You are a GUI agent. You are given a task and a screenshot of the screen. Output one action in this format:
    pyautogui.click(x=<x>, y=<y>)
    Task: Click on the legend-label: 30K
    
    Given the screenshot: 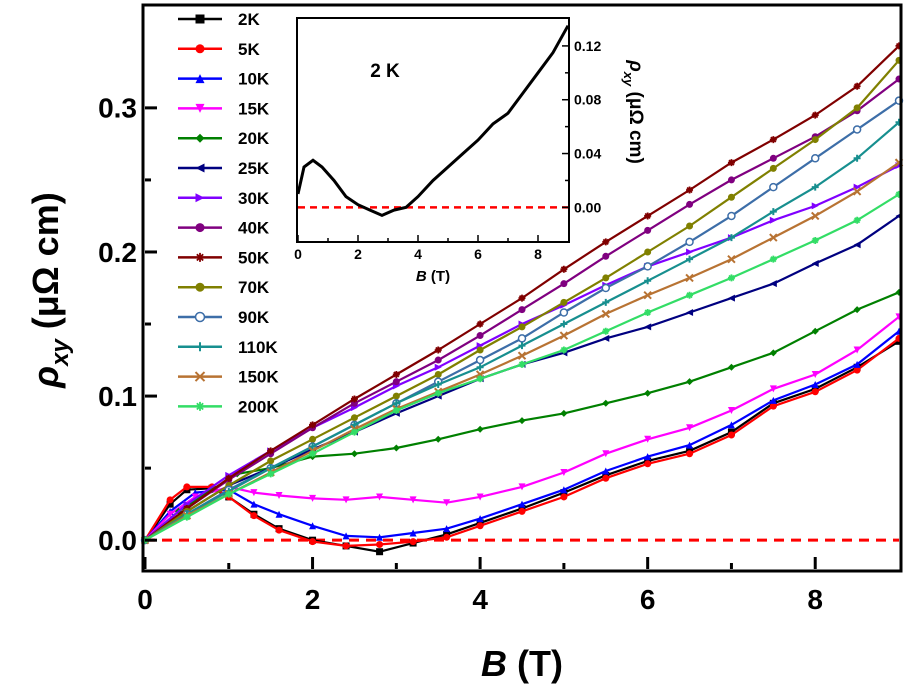 What is the action you would take?
    pyautogui.click(x=254, y=198)
    